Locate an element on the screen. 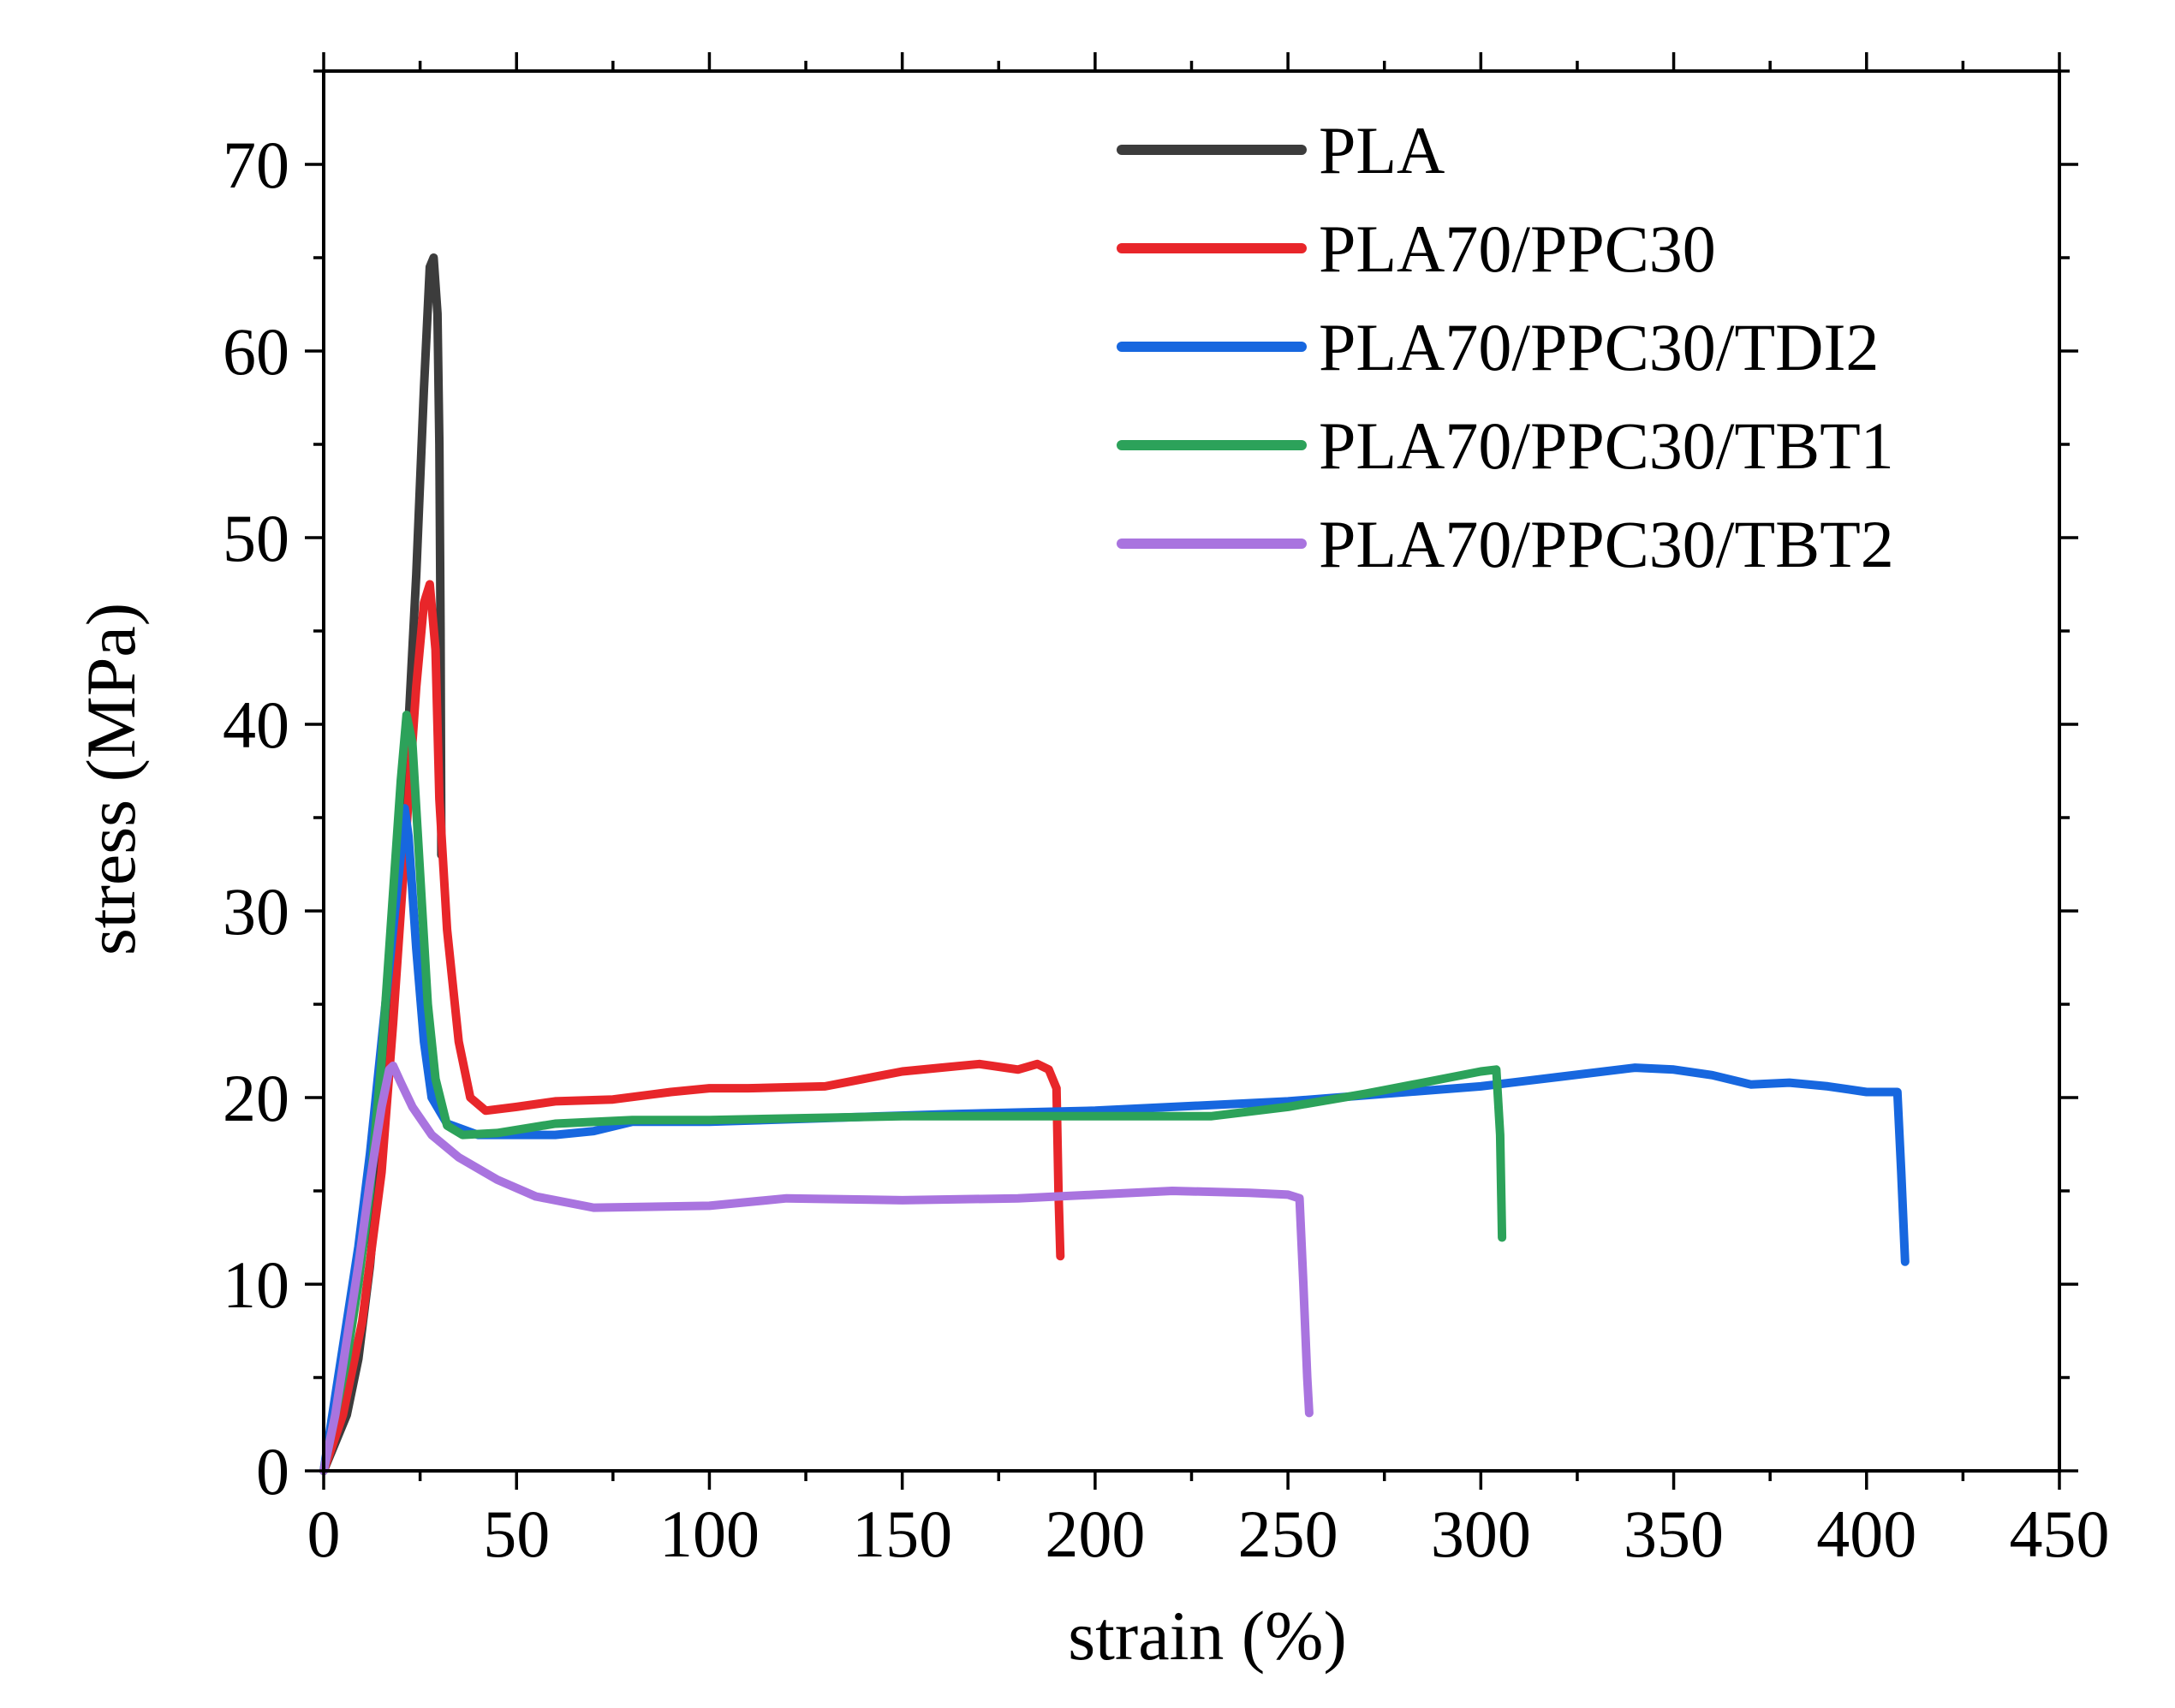 This screenshot has width=2175, height=1708. legend-label-0: PLA is located at coordinates (1382, 150).